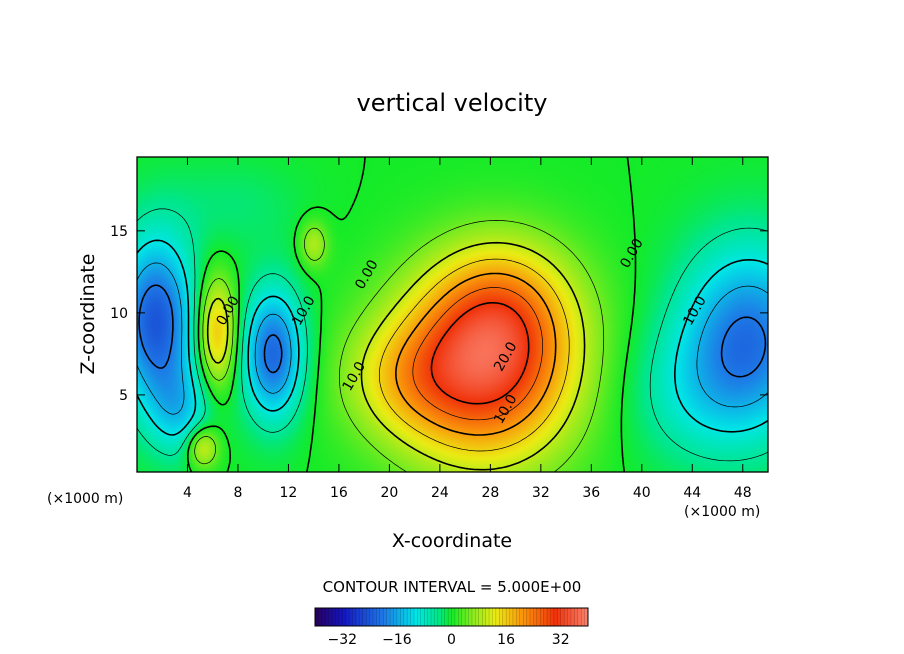 This screenshot has height=654, width=904. What do you see at coordinates (541, 493) in the screenshot?
I see `x-tick-label: 32` at bounding box center [541, 493].